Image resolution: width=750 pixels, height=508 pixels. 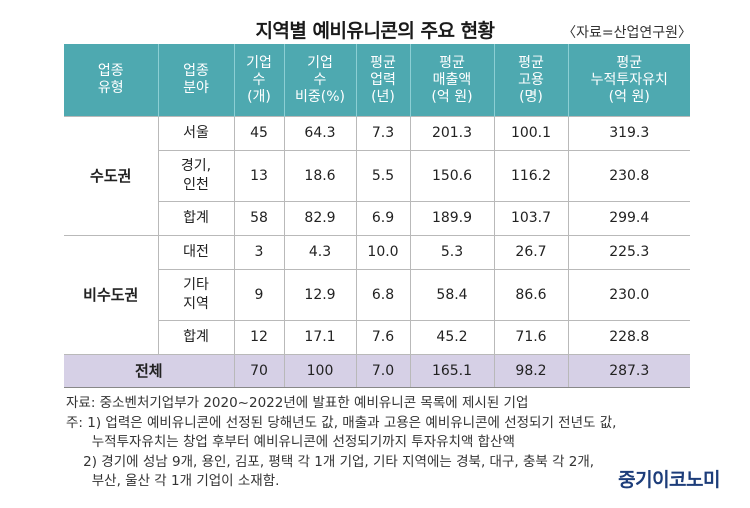 I want to click on value-cell: 5.5, so click(x=383, y=176).